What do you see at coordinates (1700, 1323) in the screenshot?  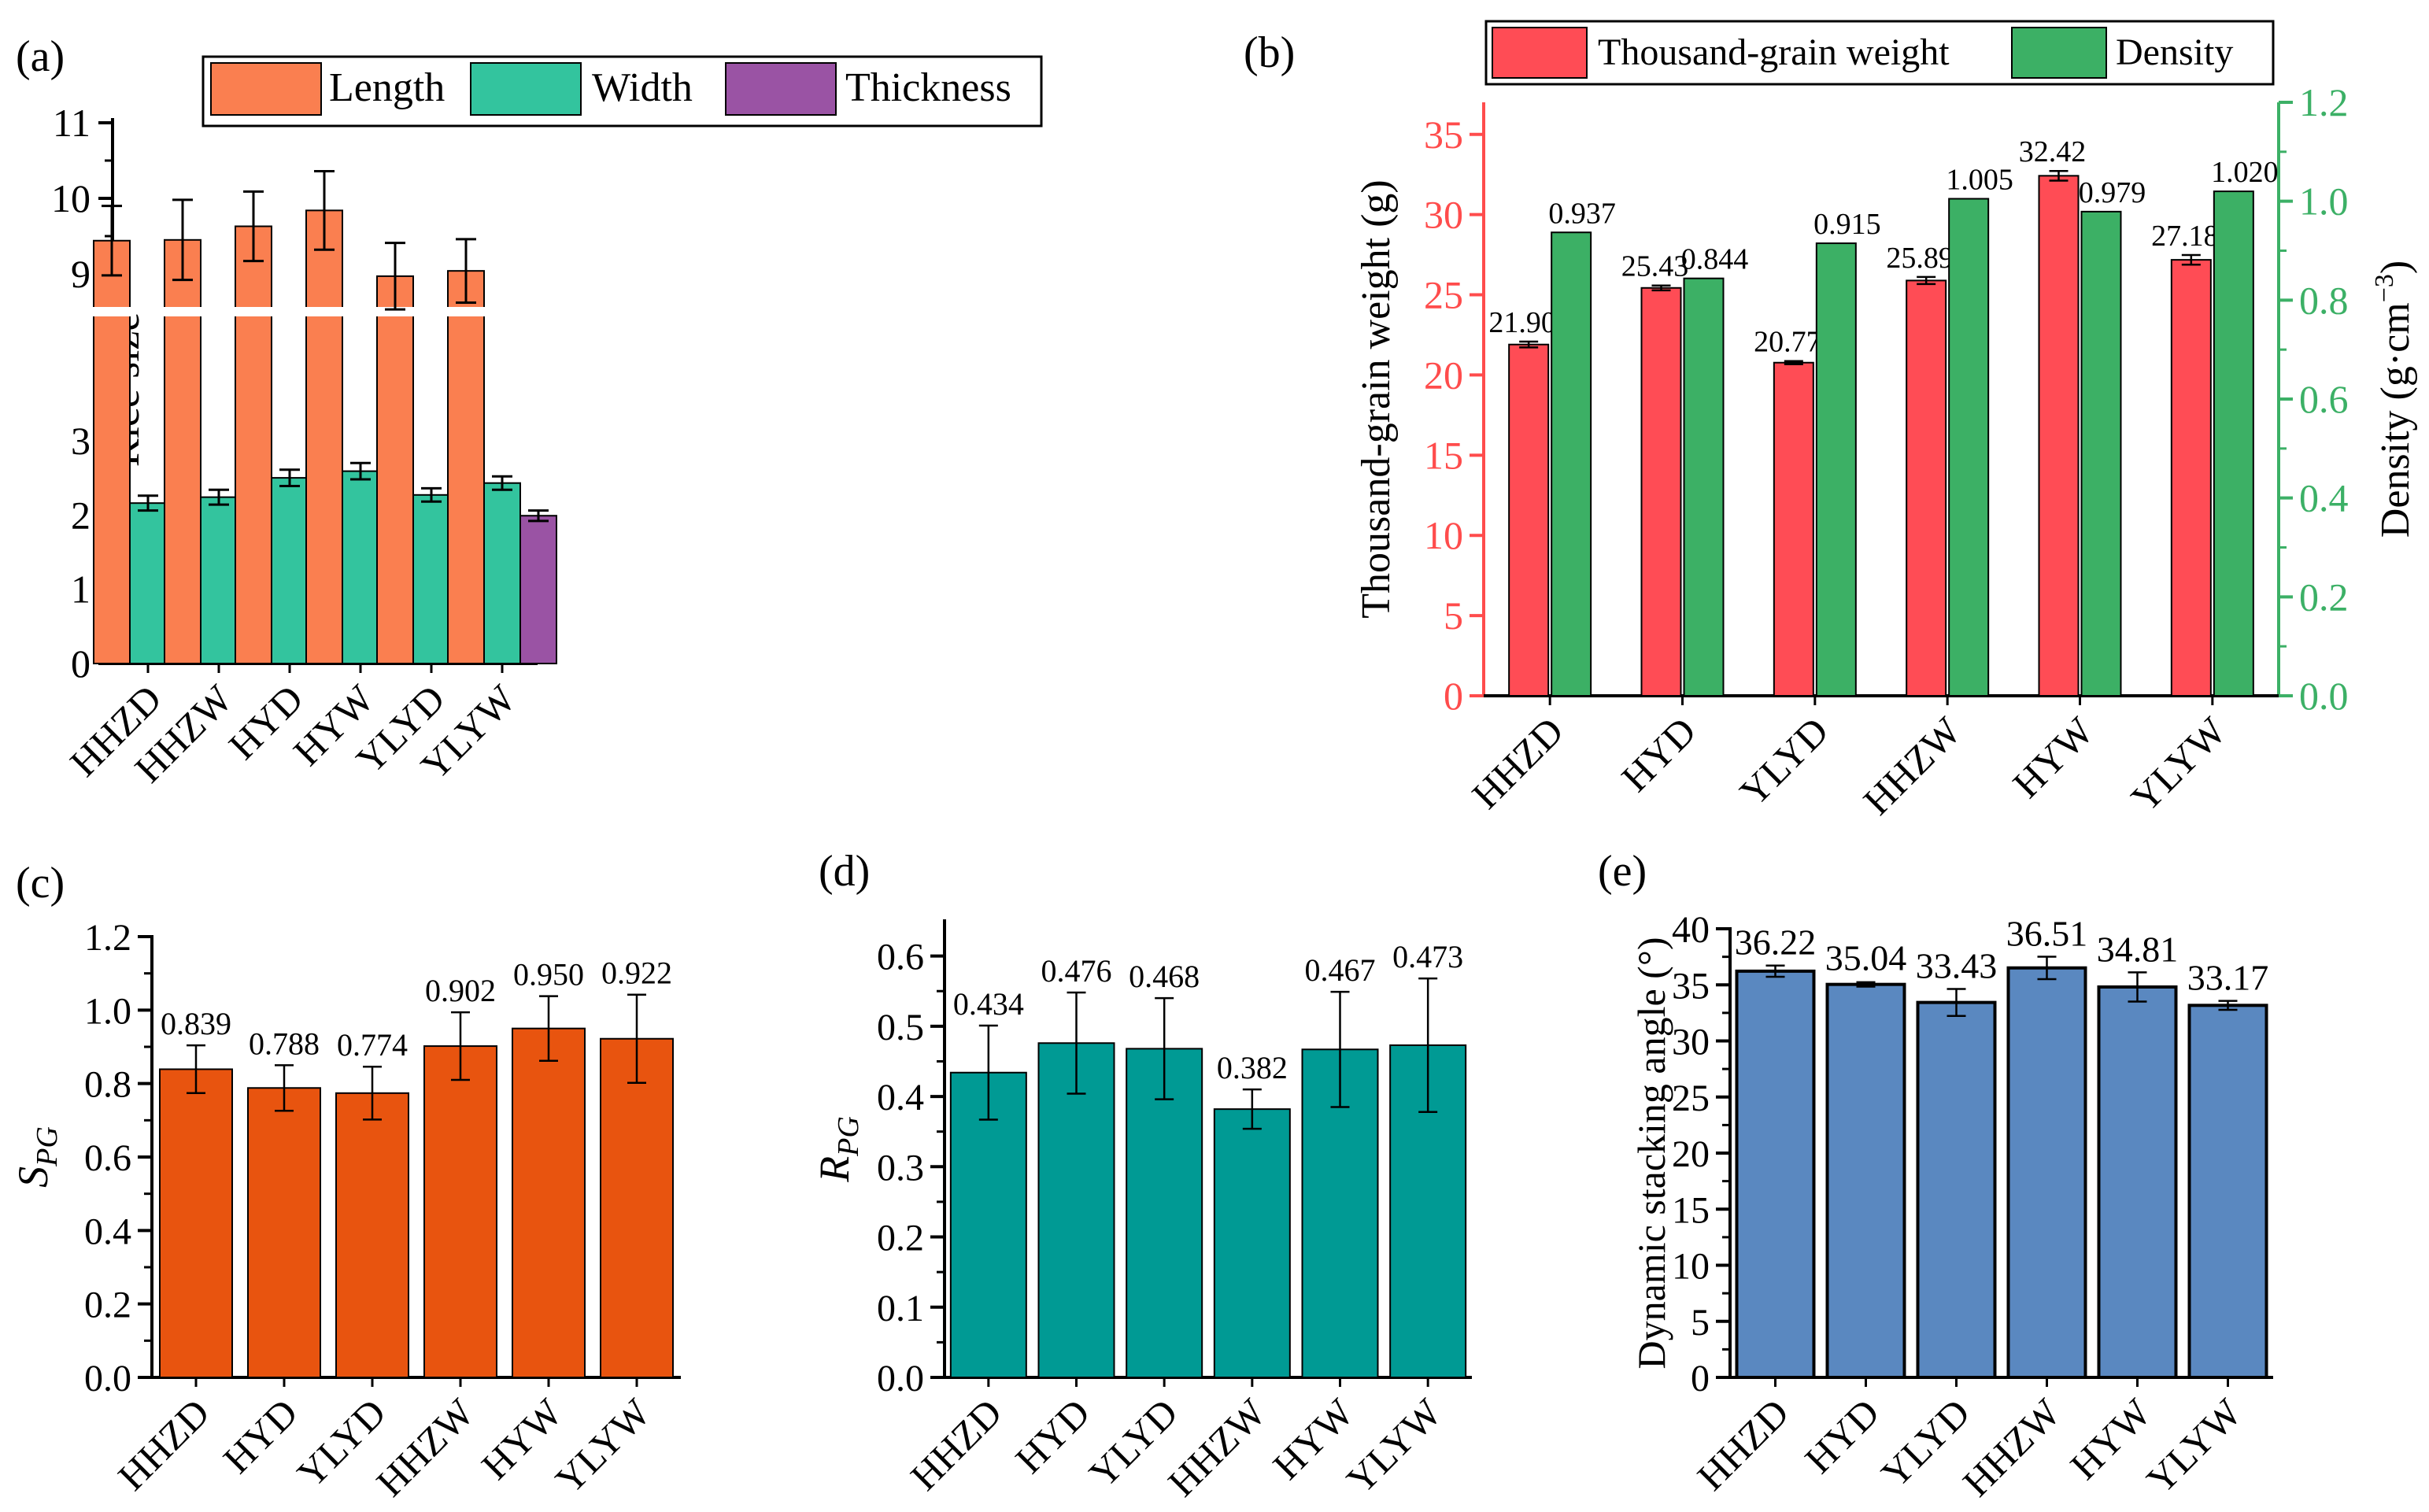 I see `y-tick-label: 5` at bounding box center [1700, 1323].